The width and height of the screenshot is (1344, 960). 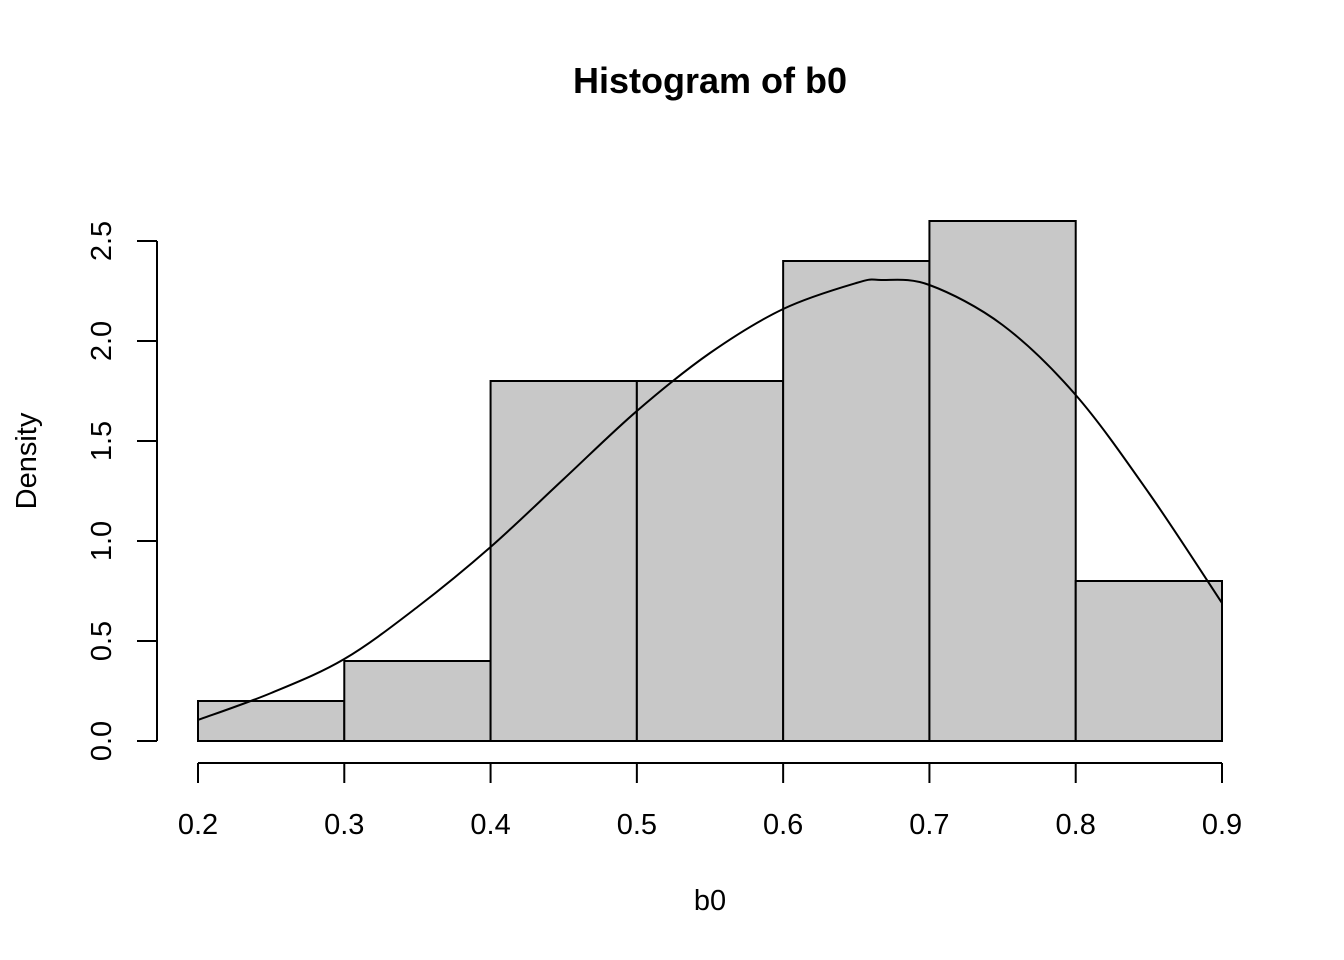 What do you see at coordinates (198, 825) in the screenshot?
I see `x-tick-label: 0.2` at bounding box center [198, 825].